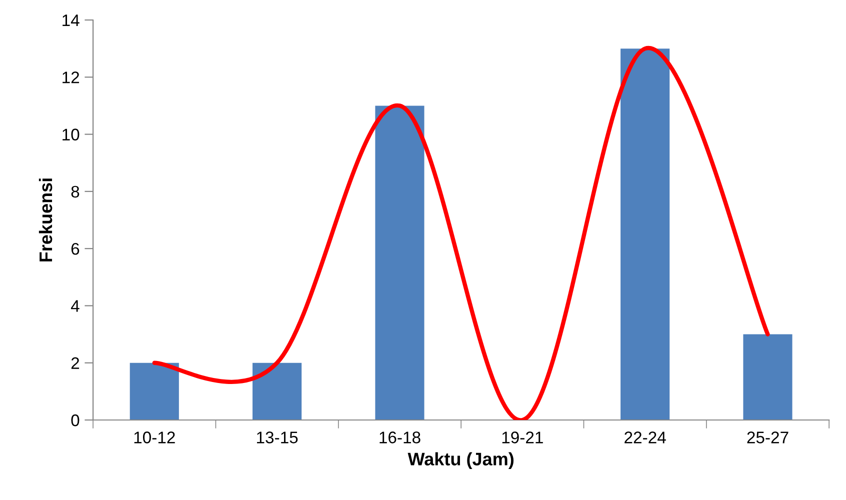 The width and height of the screenshot is (846, 500). What do you see at coordinates (45, 220) in the screenshot?
I see `y-axis-title: Frekuensi` at bounding box center [45, 220].